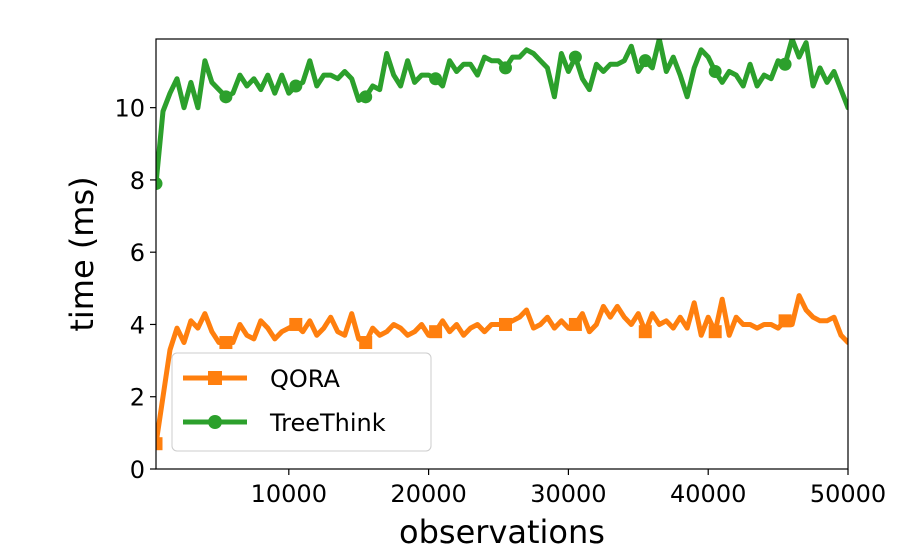 The image size is (914, 558). Describe the element at coordinates (301, 402) in the screenshot. I see `legend: QORA TreeThink` at that location.